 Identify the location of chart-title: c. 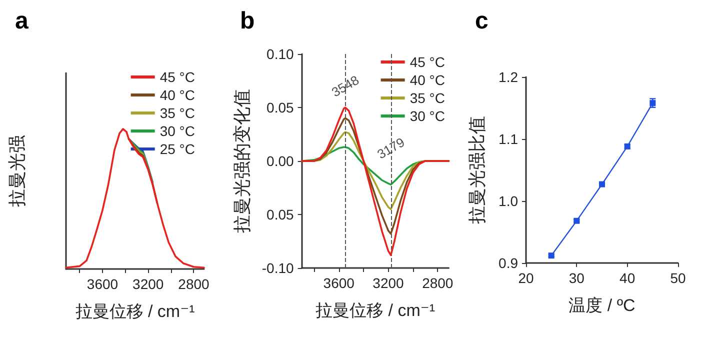
(481, 21).